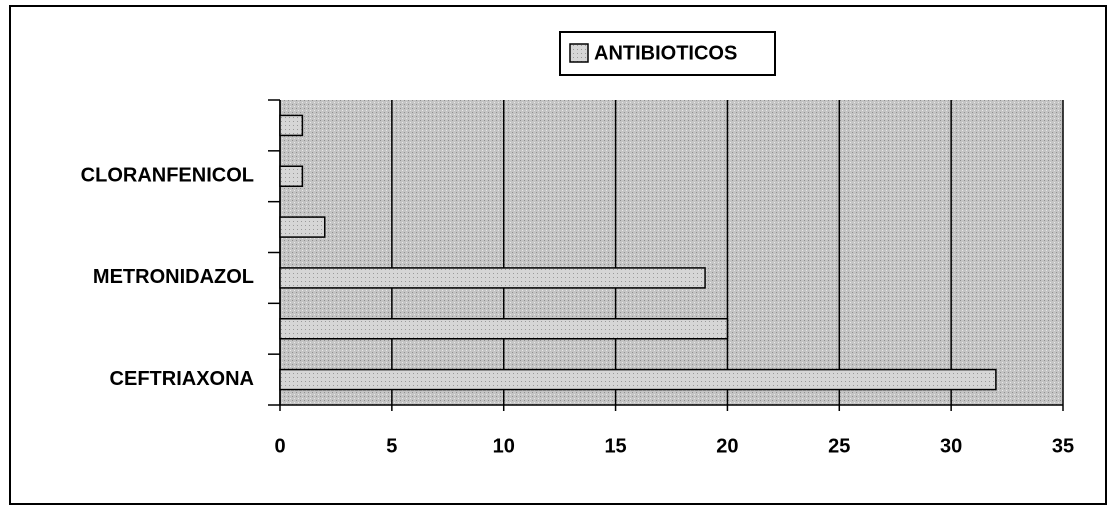 Image resolution: width=1114 pixels, height=507 pixels. What do you see at coordinates (615, 446) in the screenshot?
I see `x-tick-label: 15` at bounding box center [615, 446].